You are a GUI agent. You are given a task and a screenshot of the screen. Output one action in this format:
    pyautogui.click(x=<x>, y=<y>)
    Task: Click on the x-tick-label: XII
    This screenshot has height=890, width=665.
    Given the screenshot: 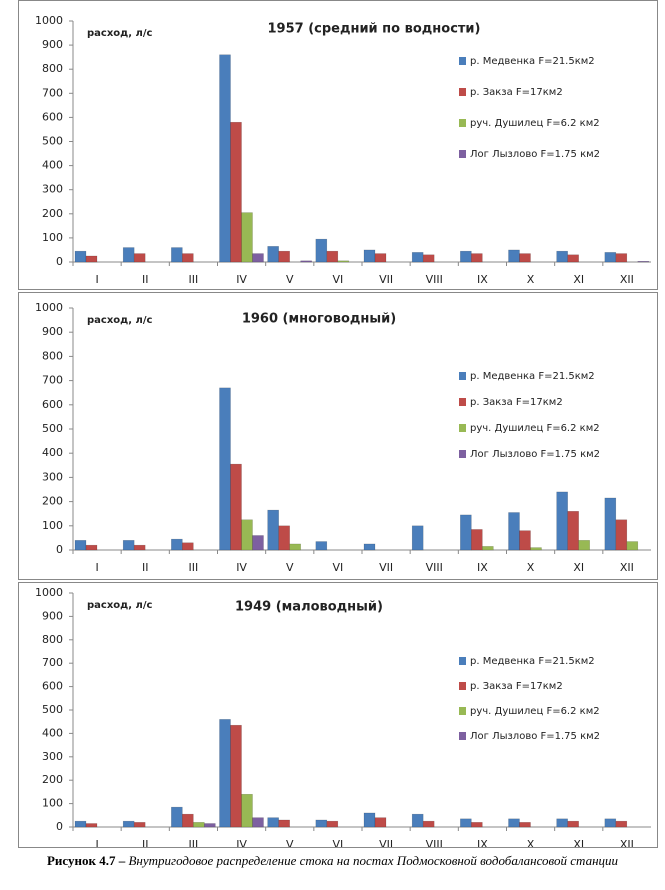 What is the action you would take?
    pyautogui.click(x=627, y=279)
    